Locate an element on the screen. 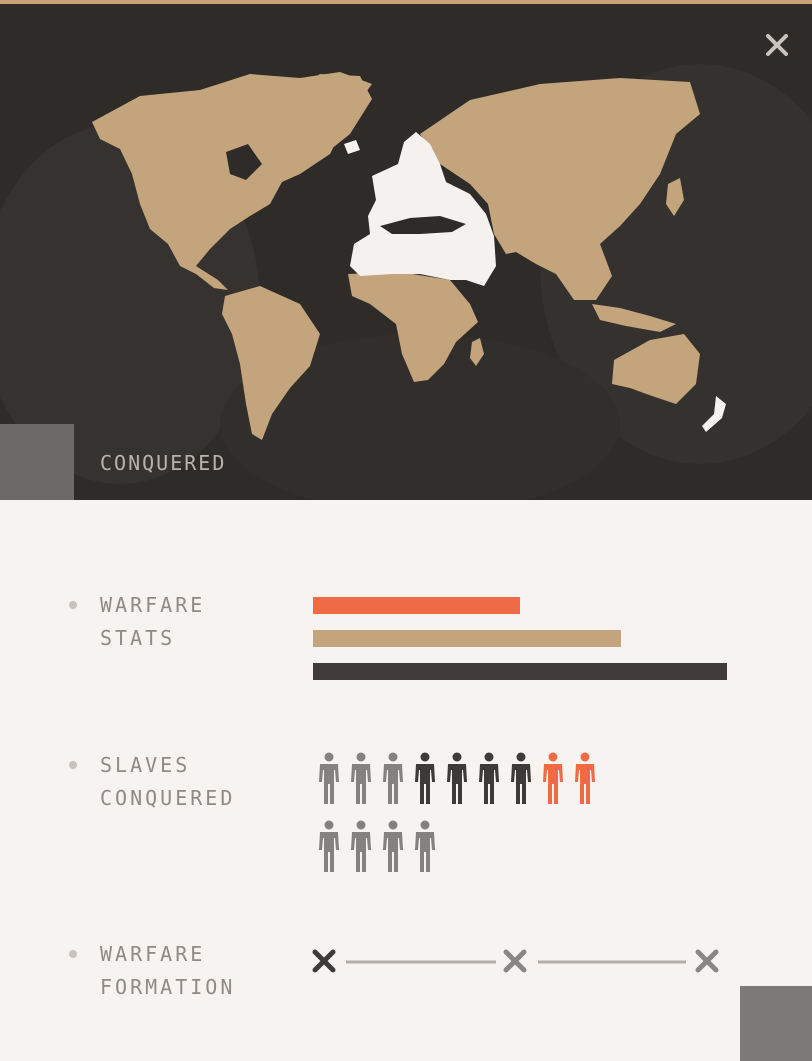  map-label: CONQUERED is located at coordinates (163, 463).